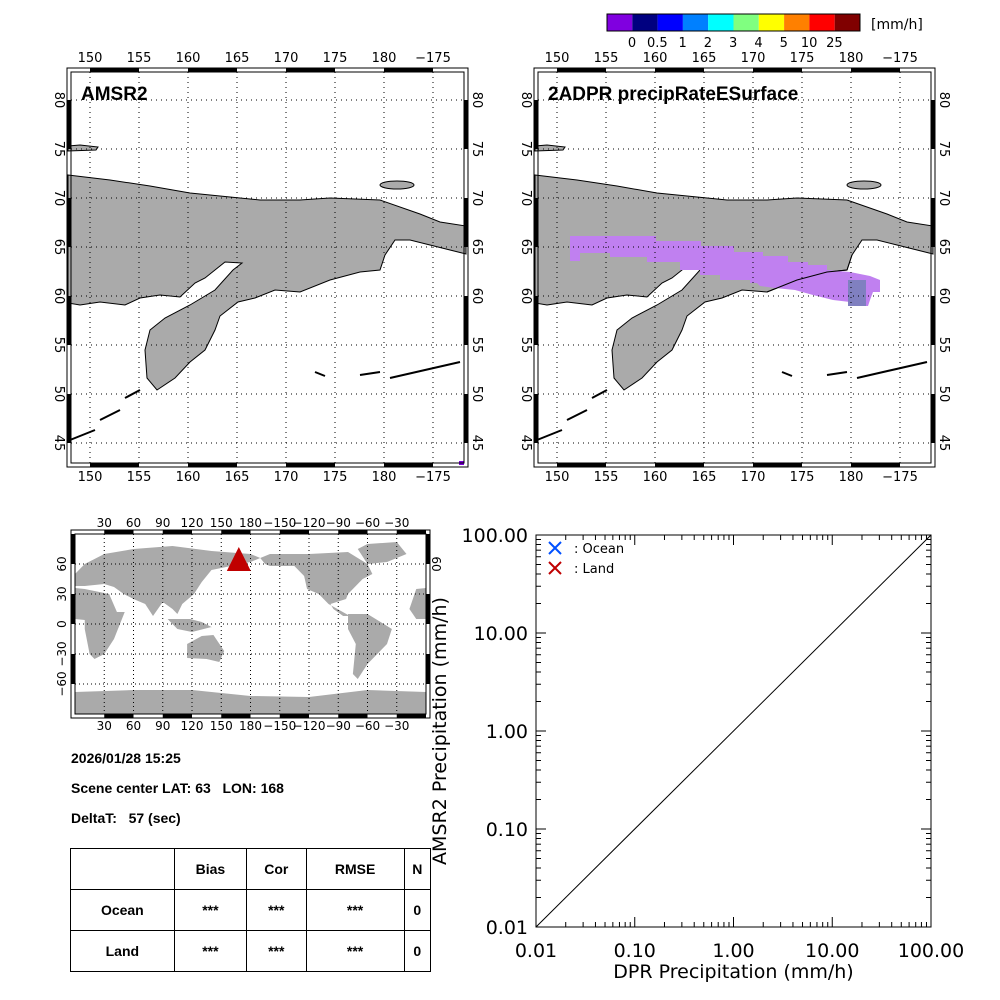 This screenshot has width=1000, height=1000. What do you see at coordinates (557, 58) in the screenshot?
I see `lon-label-top: 150` at bounding box center [557, 58].